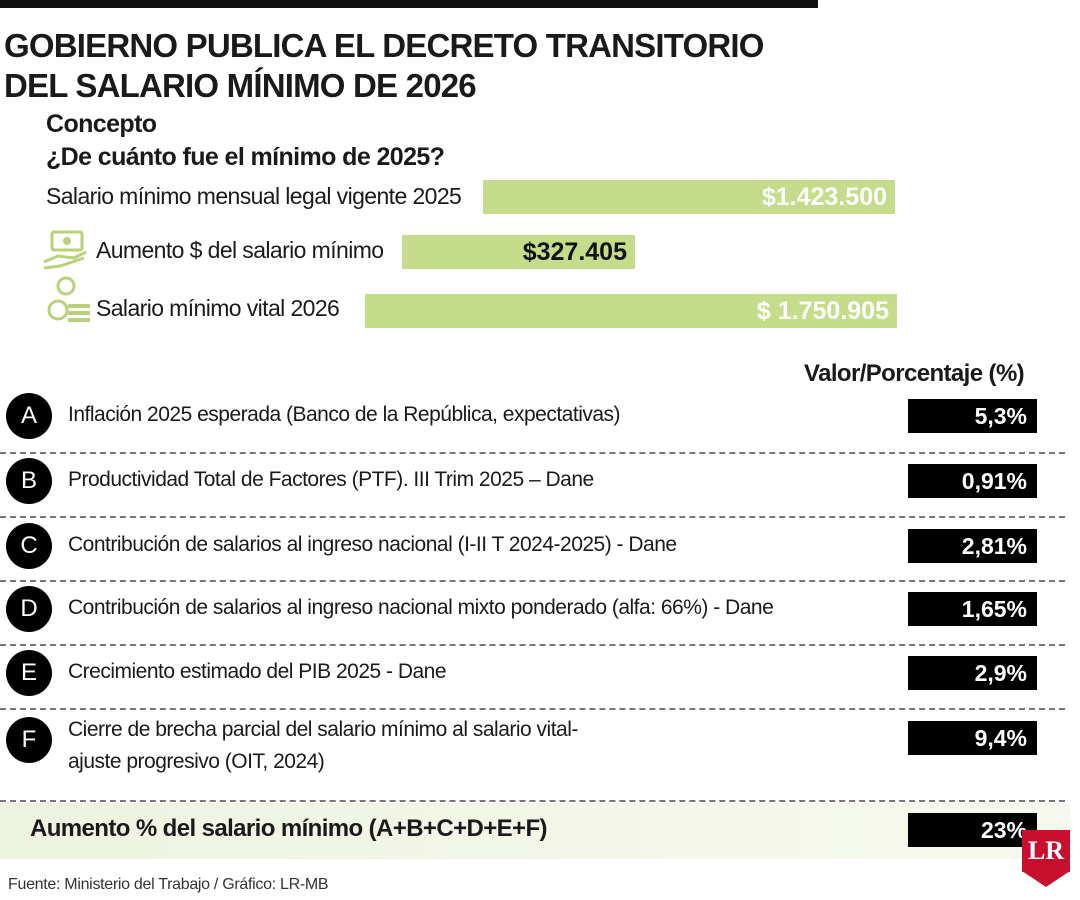  I want to click on row-value: 0,91%, so click(972, 481).